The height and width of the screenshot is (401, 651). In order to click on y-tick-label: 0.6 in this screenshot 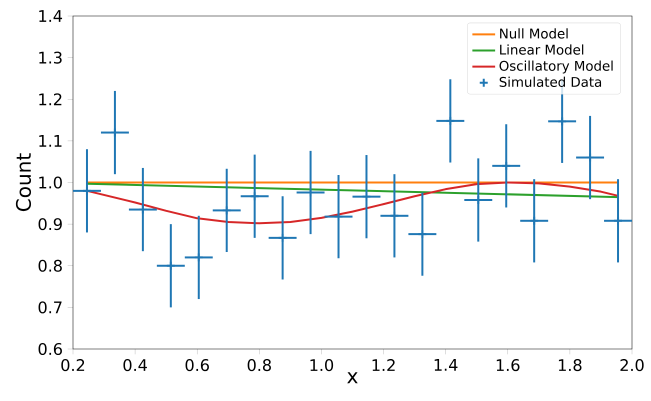, I will do `click(50, 349)`.